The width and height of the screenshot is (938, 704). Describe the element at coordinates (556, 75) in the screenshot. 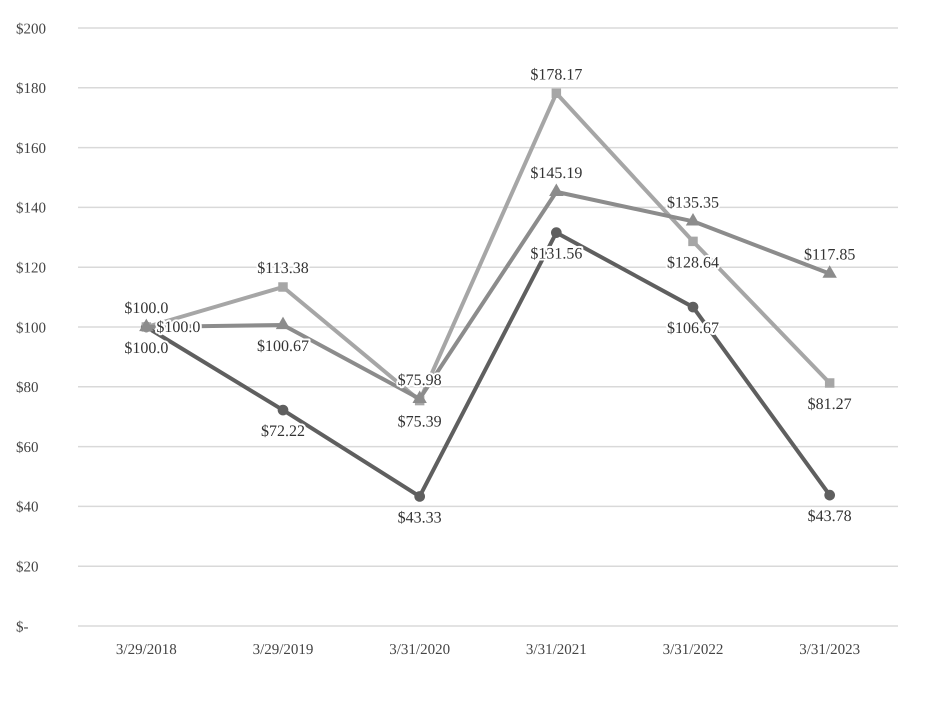

I see `data-label: $178.17` at that location.